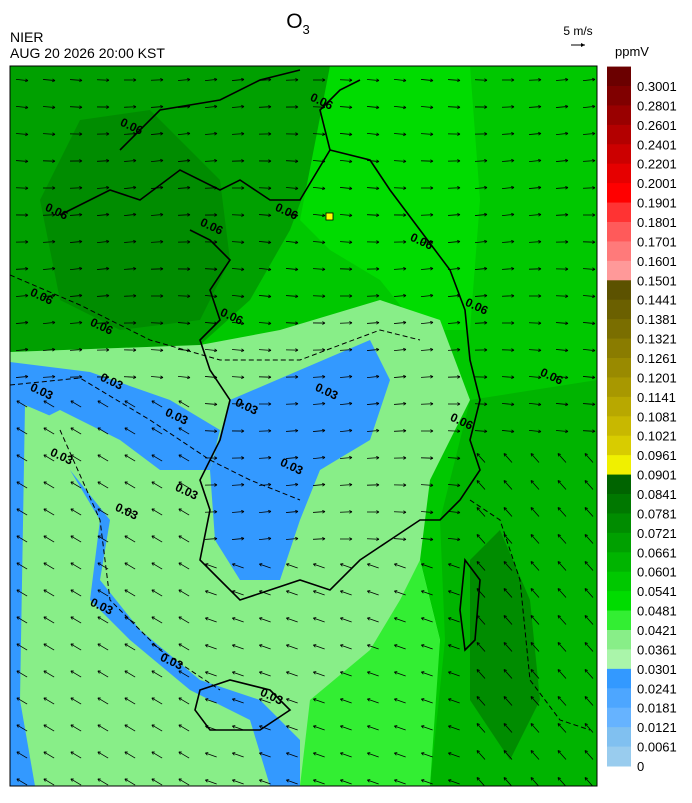 Image resolution: width=692 pixels, height=803 pixels. What do you see at coordinates (657, 552) in the screenshot?
I see `legend-label: 0.0661` at bounding box center [657, 552].